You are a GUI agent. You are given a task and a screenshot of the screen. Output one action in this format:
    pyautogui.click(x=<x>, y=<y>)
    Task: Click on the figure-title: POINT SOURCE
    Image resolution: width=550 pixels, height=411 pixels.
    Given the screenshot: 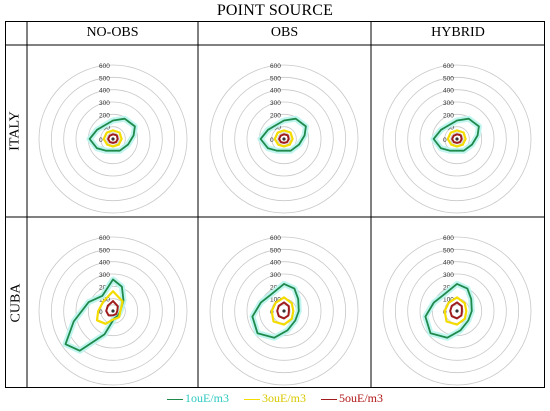 What is the action you would take?
    pyautogui.click(x=275, y=10)
    